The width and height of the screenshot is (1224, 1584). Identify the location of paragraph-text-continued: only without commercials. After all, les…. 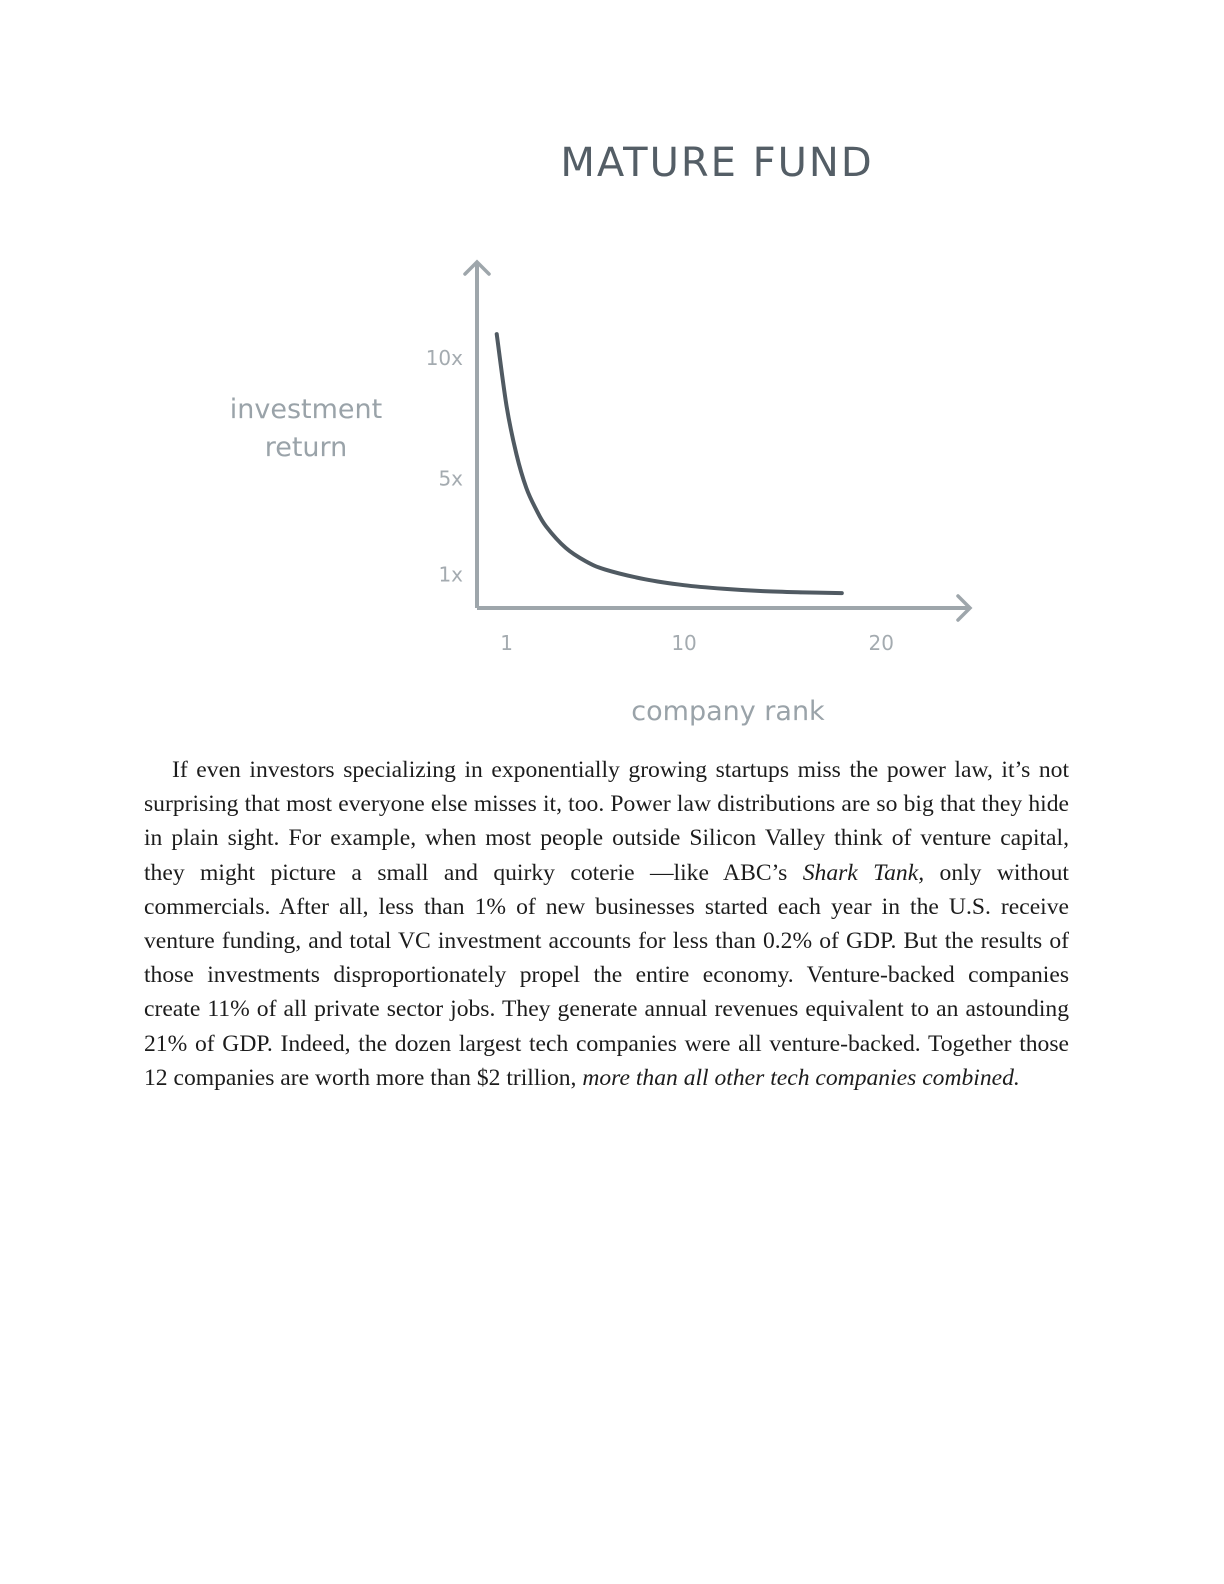
(606, 975).